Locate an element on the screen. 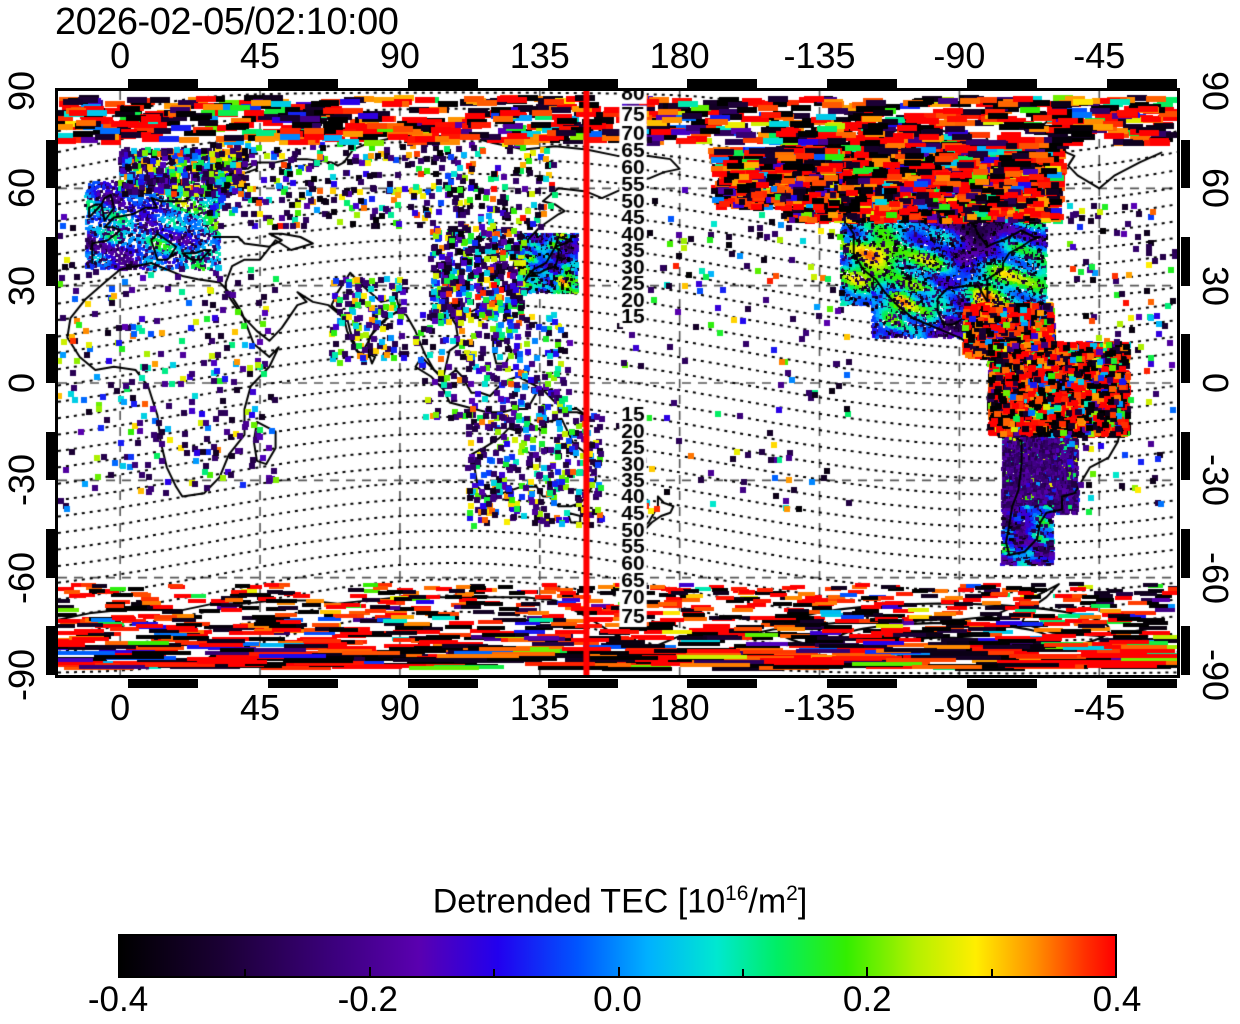 The width and height of the screenshot is (1240, 1024). longitude-label-top: -45 is located at coordinates (1099, 55).